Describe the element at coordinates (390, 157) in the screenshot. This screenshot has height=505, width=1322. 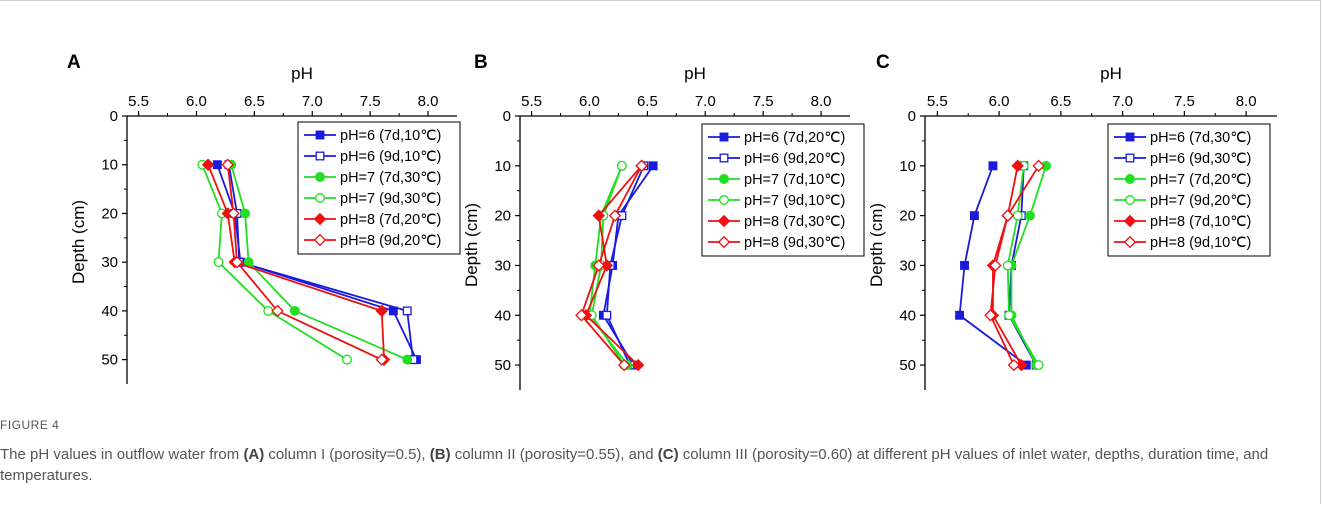
I see `legend-label: pH=6 (9d,10℃)` at that location.